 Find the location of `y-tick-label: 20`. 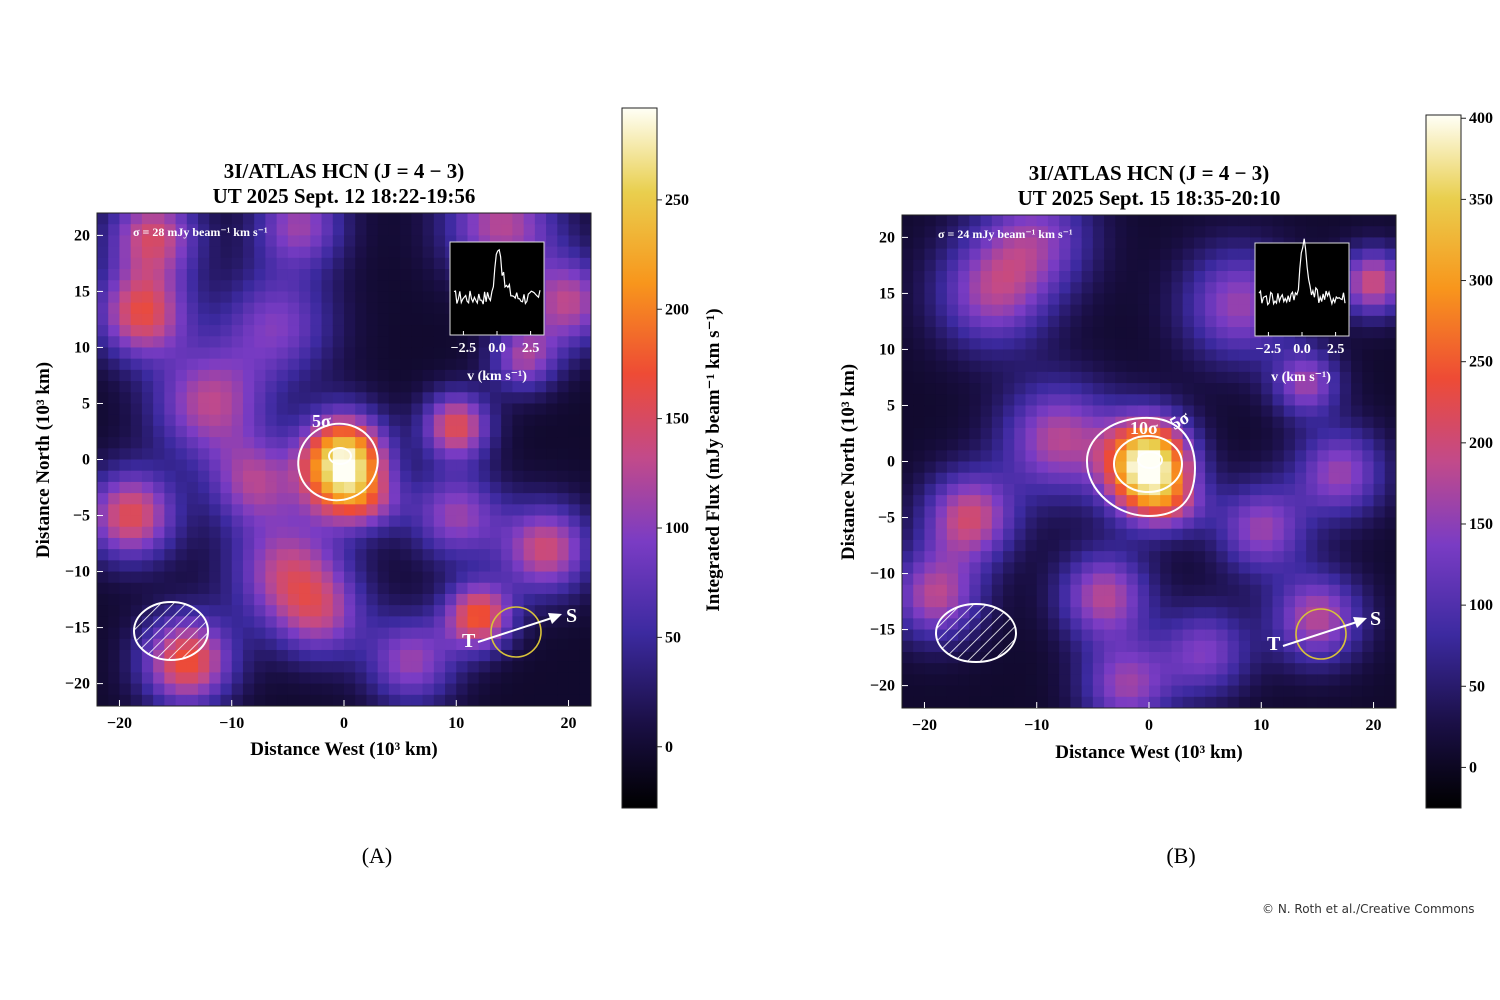

y-tick-label: 20 is located at coordinates (82, 235).